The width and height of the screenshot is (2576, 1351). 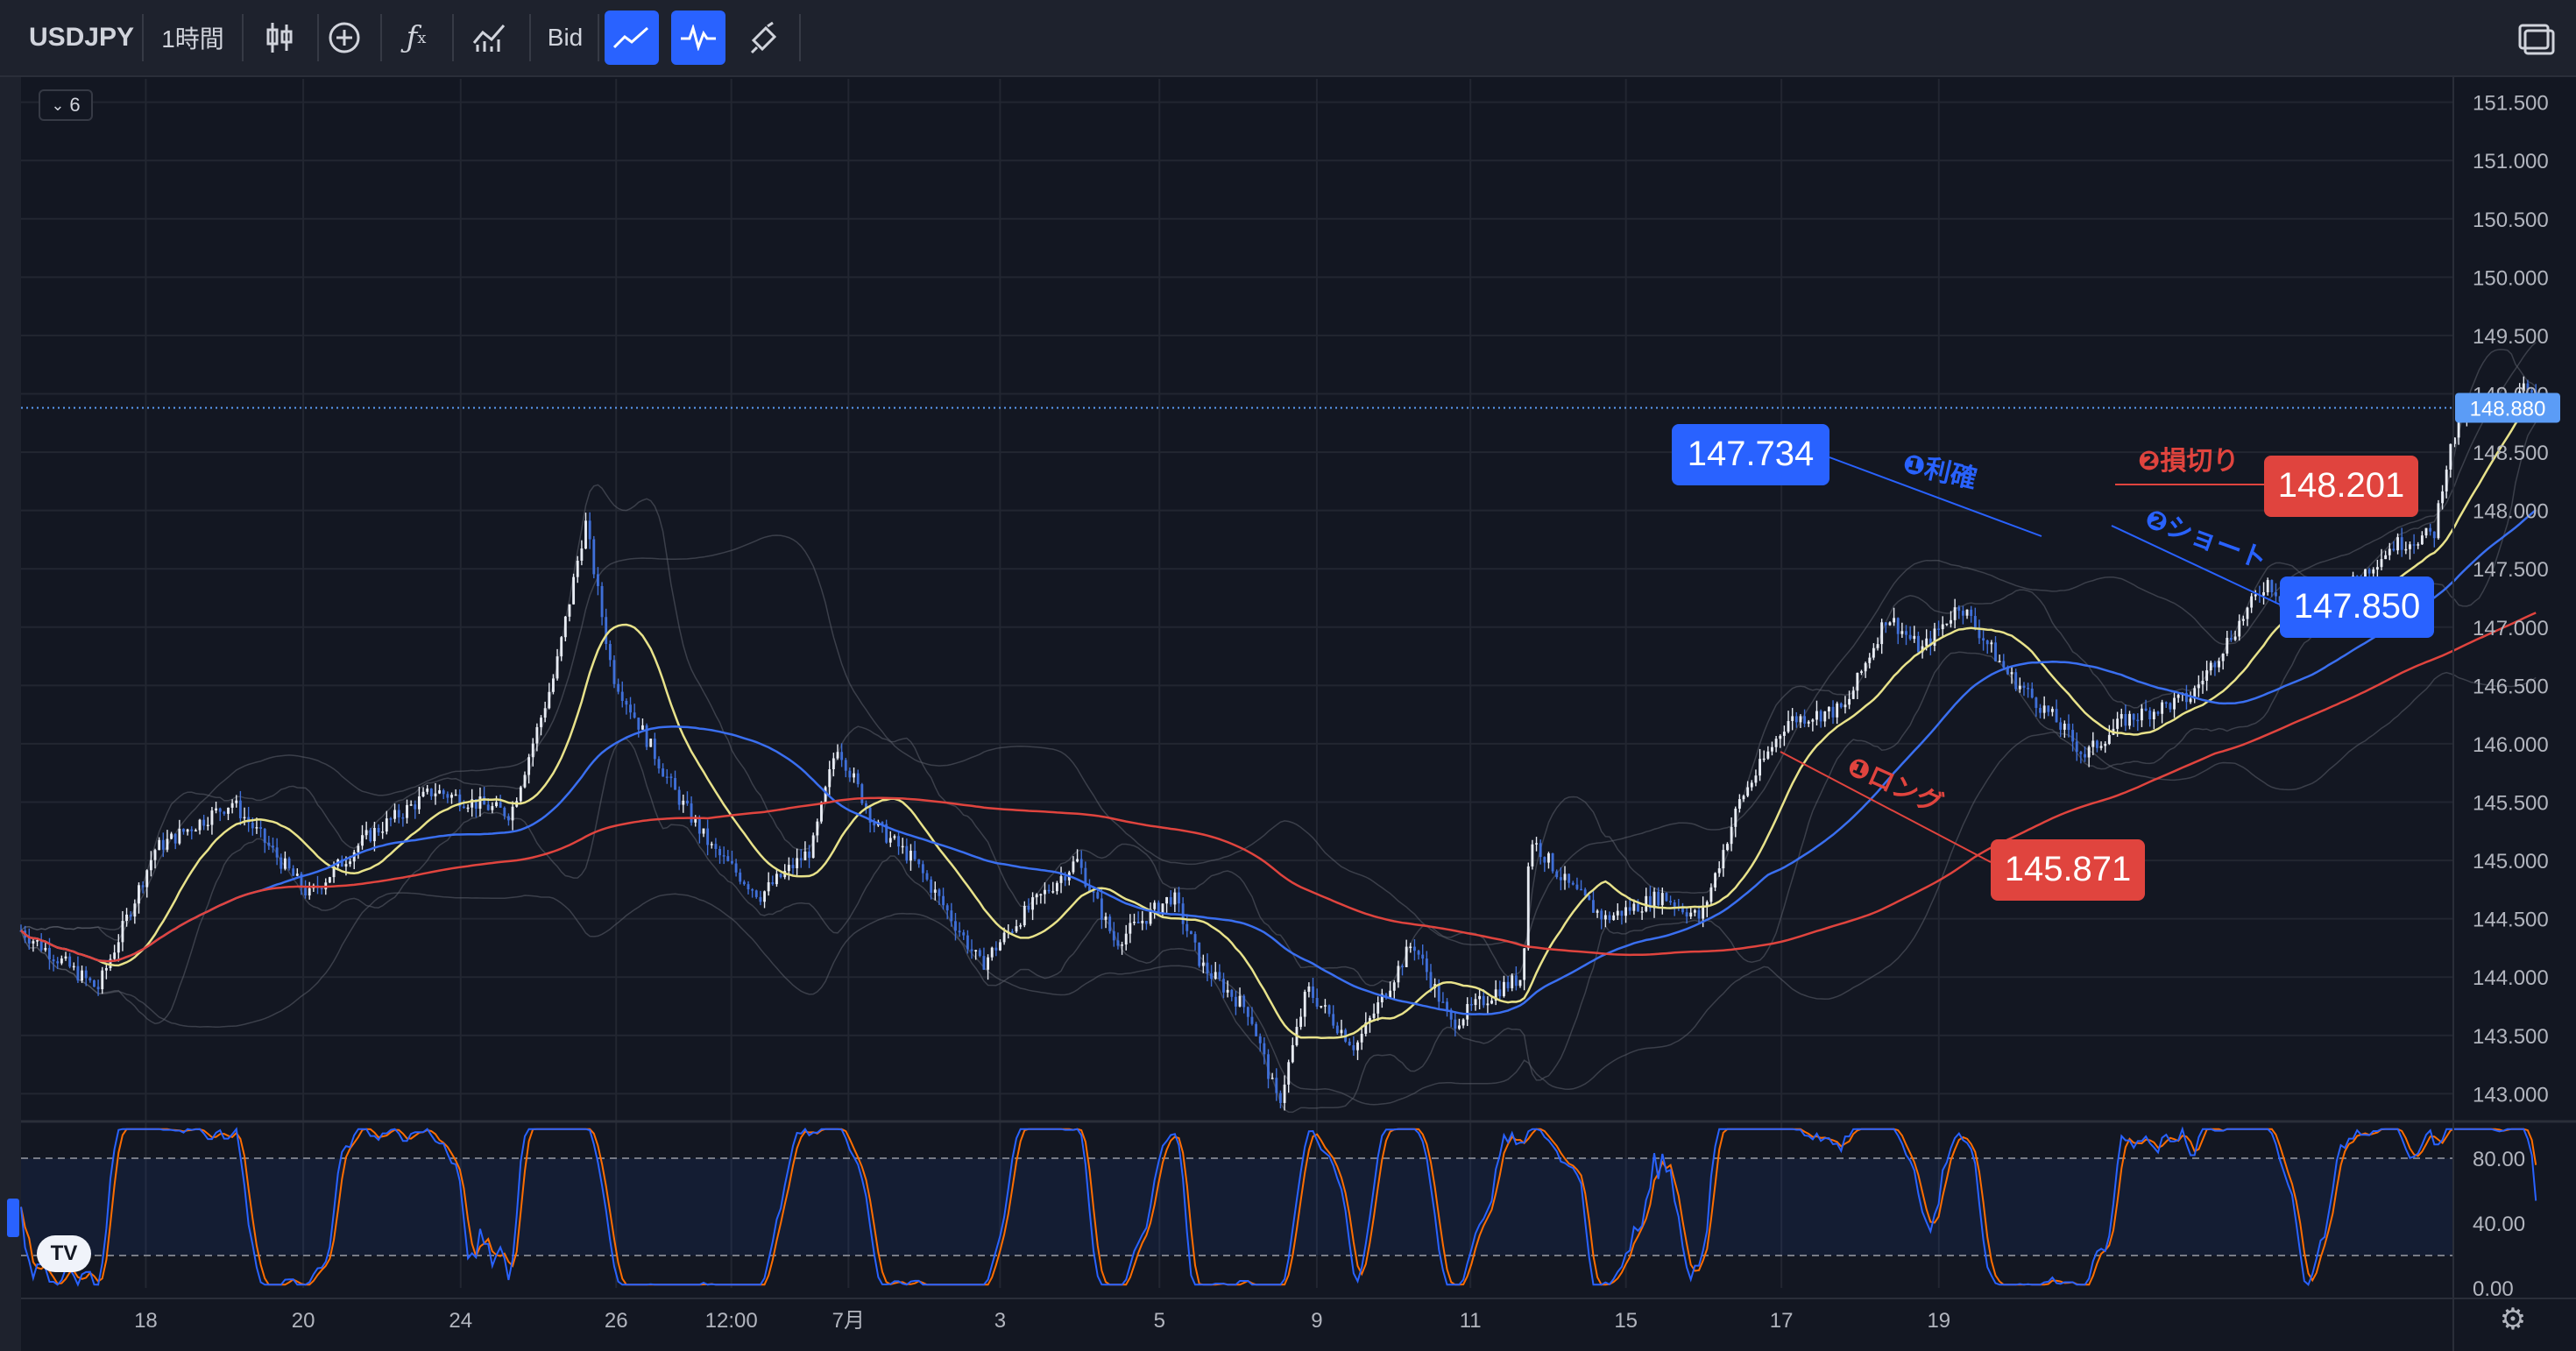 What do you see at coordinates (565, 37) in the screenshot?
I see `price-type-button: Bid` at bounding box center [565, 37].